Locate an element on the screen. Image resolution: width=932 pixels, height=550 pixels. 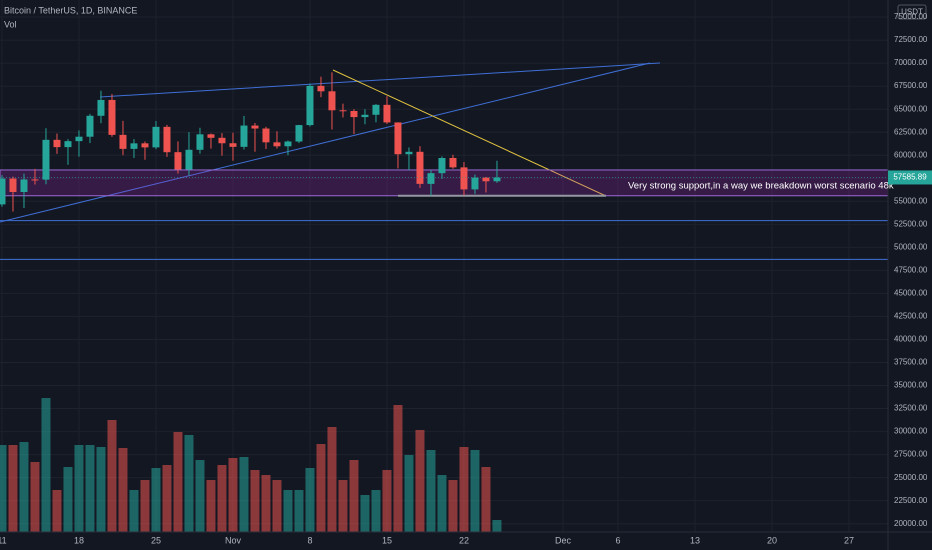
currency: USDT is located at coordinates (912, 12).